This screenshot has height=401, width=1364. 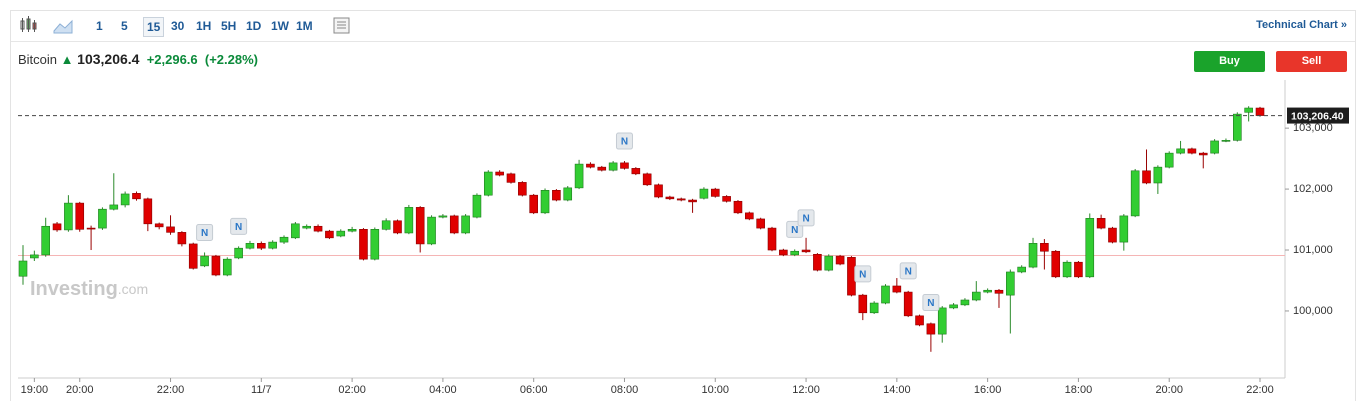 I want to click on interval-button: 1H, so click(x=204, y=26).